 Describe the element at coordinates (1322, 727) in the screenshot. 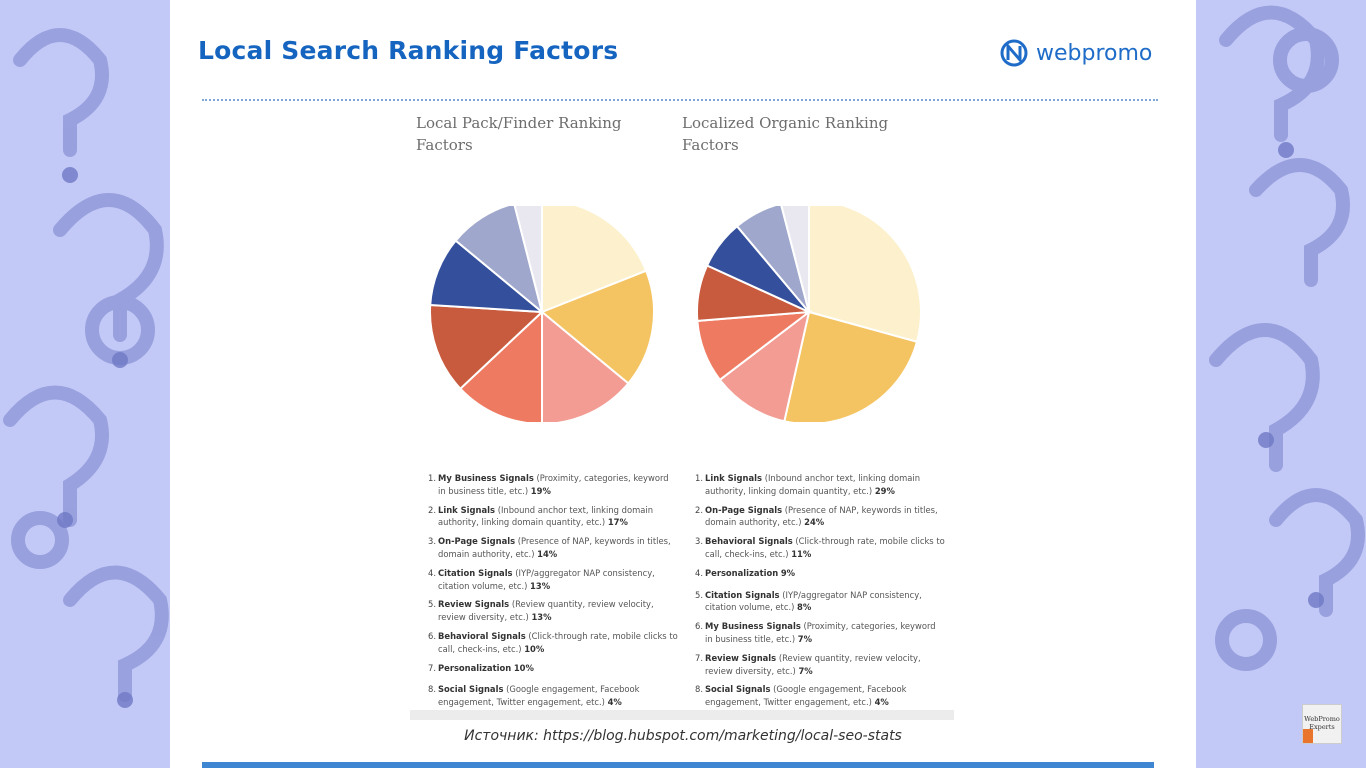

I see `badge-line-2: Experts` at that location.